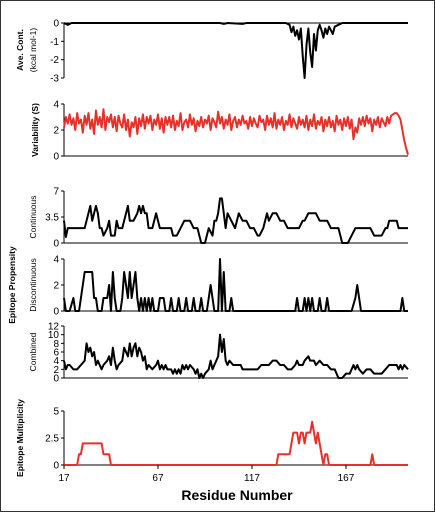  What do you see at coordinates (237, 495) in the screenshot?
I see `x-axis-label: Residue Number` at bounding box center [237, 495].